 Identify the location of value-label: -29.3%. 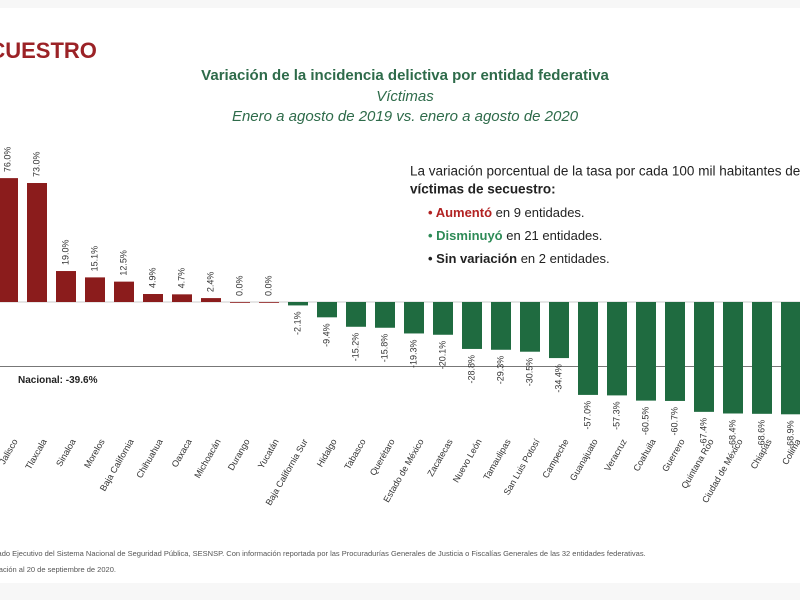
(500, 370).